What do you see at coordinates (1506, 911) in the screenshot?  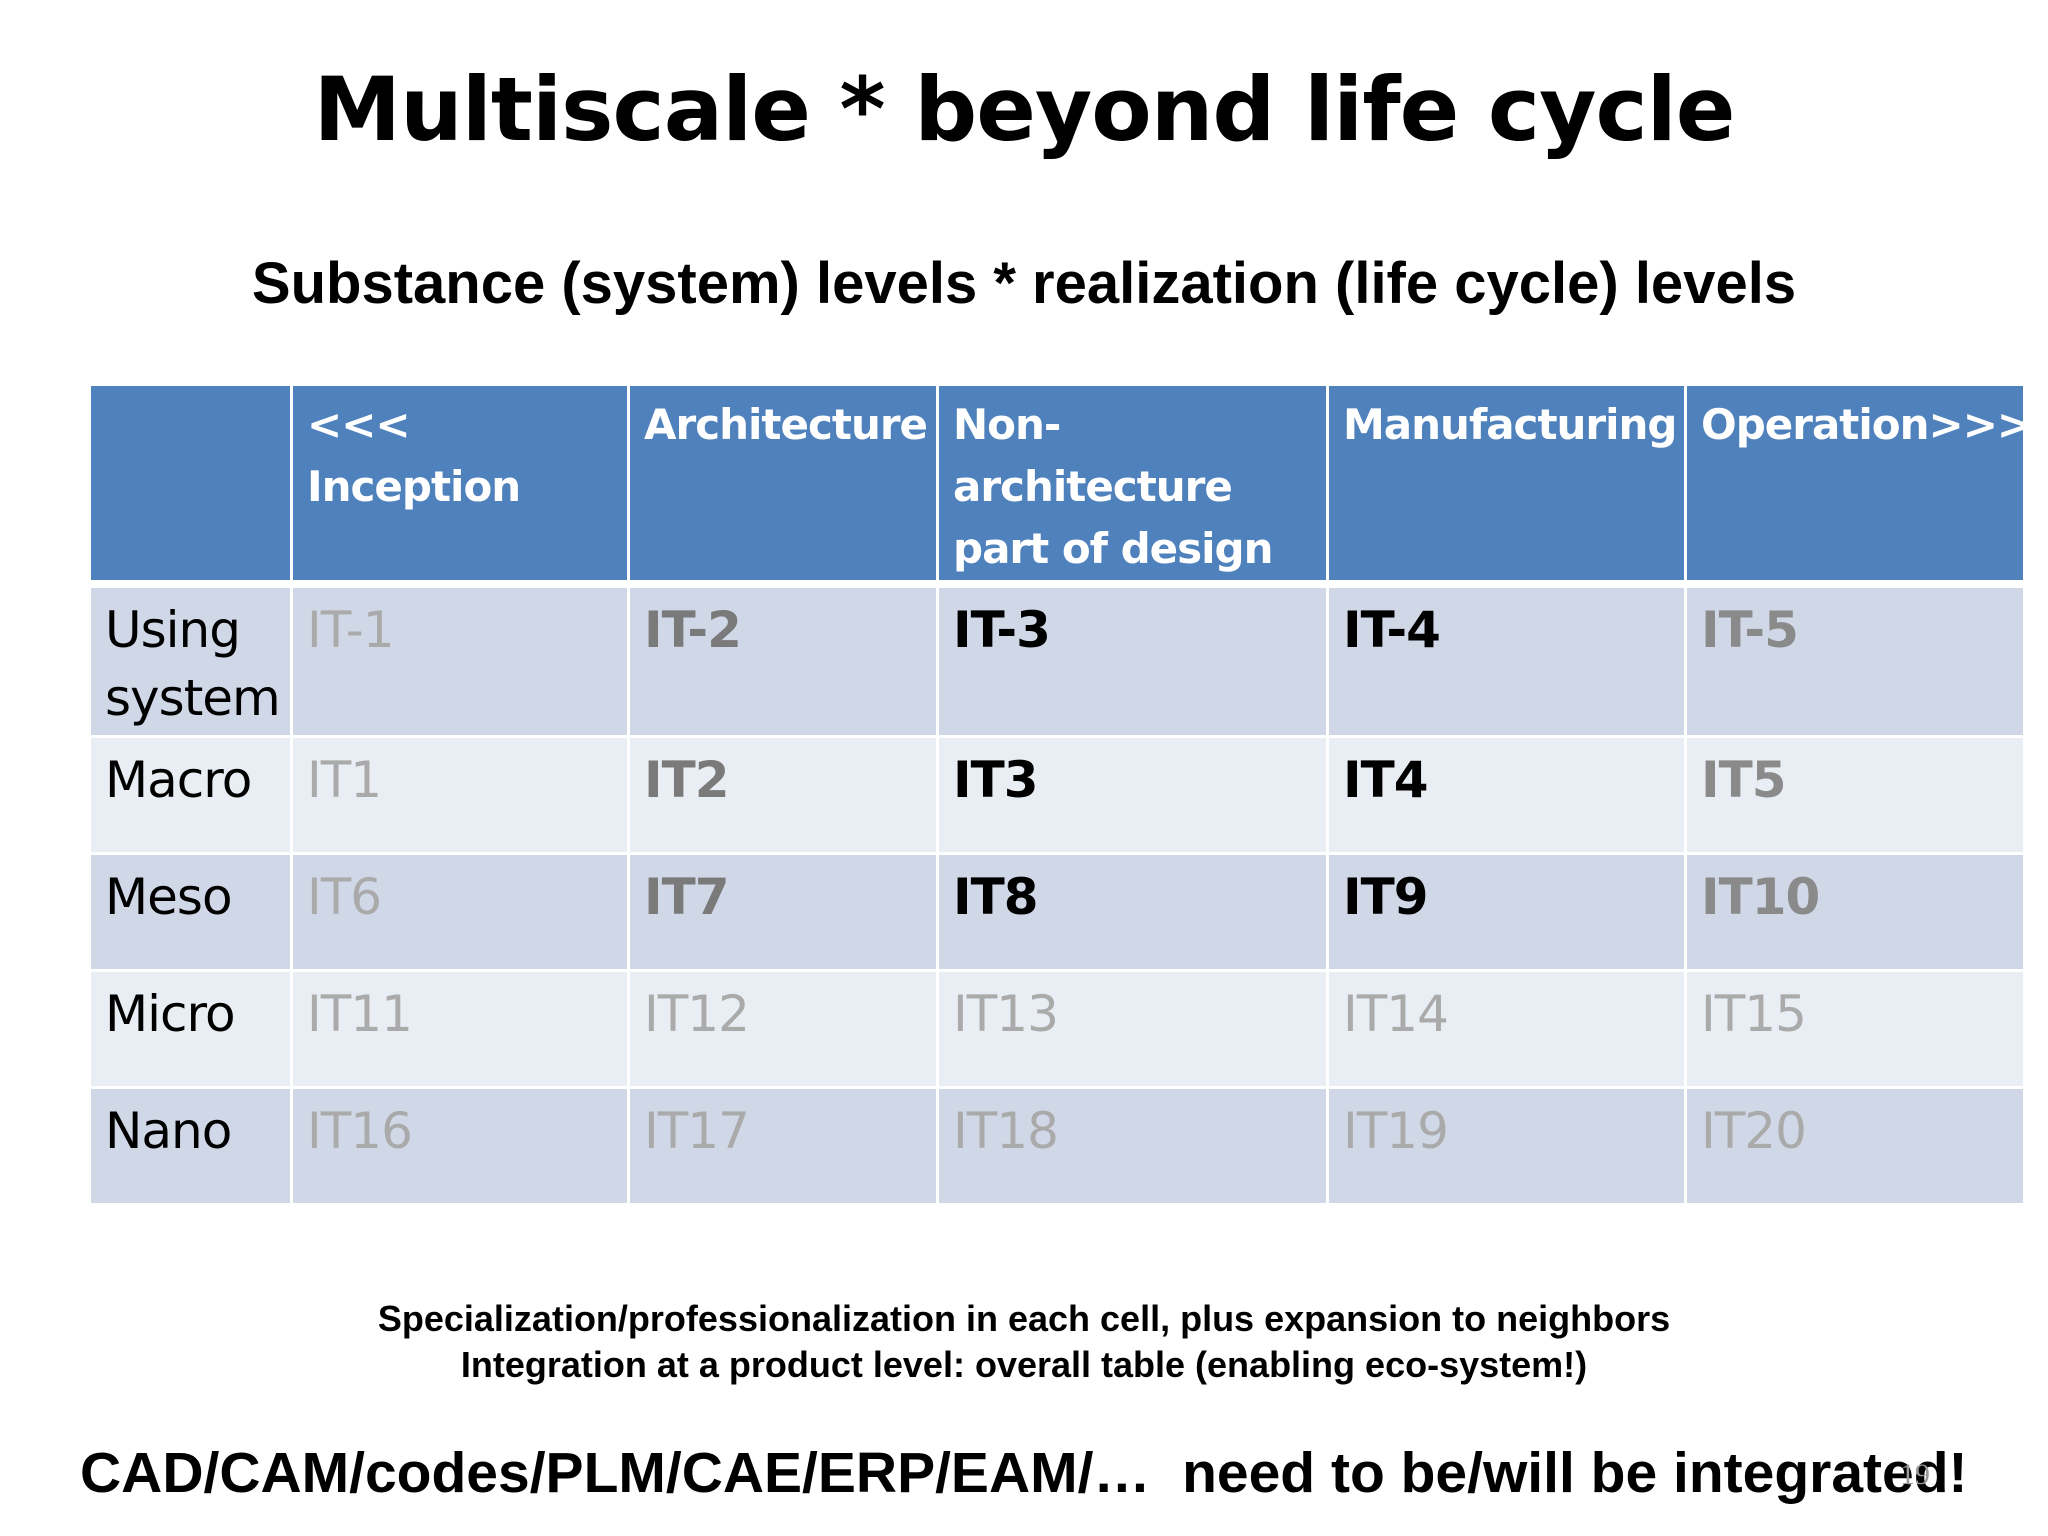 I see `table-cell: IT9` at bounding box center [1506, 911].